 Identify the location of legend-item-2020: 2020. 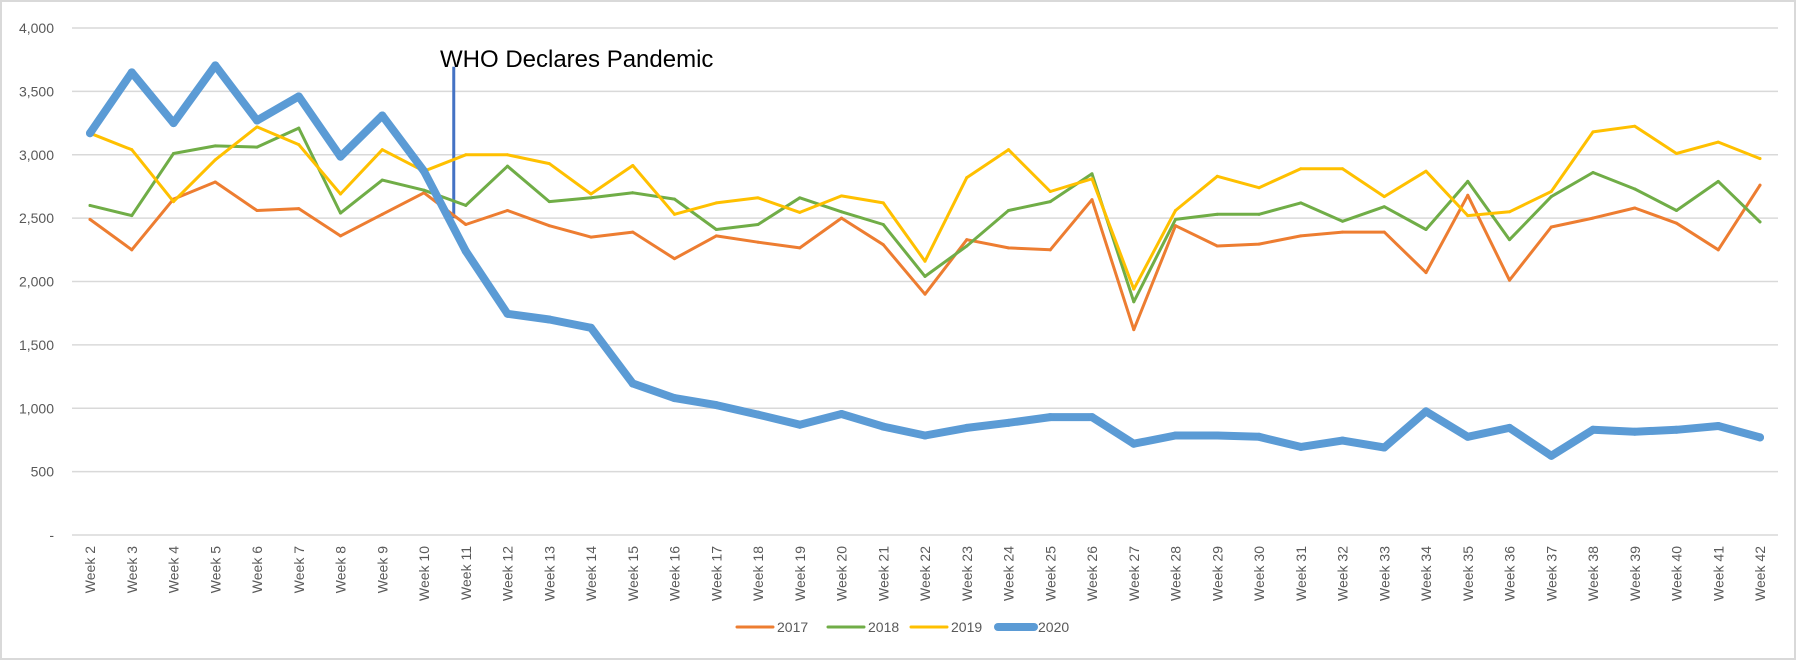
(1031, 627).